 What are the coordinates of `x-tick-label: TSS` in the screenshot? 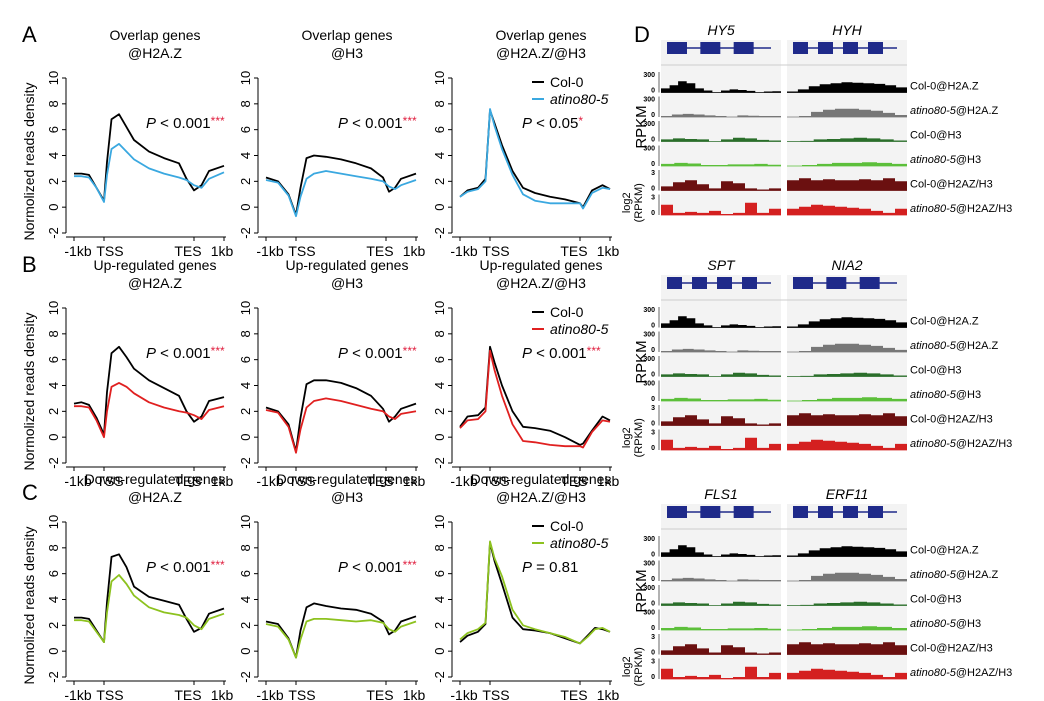 It's located at (109, 694).